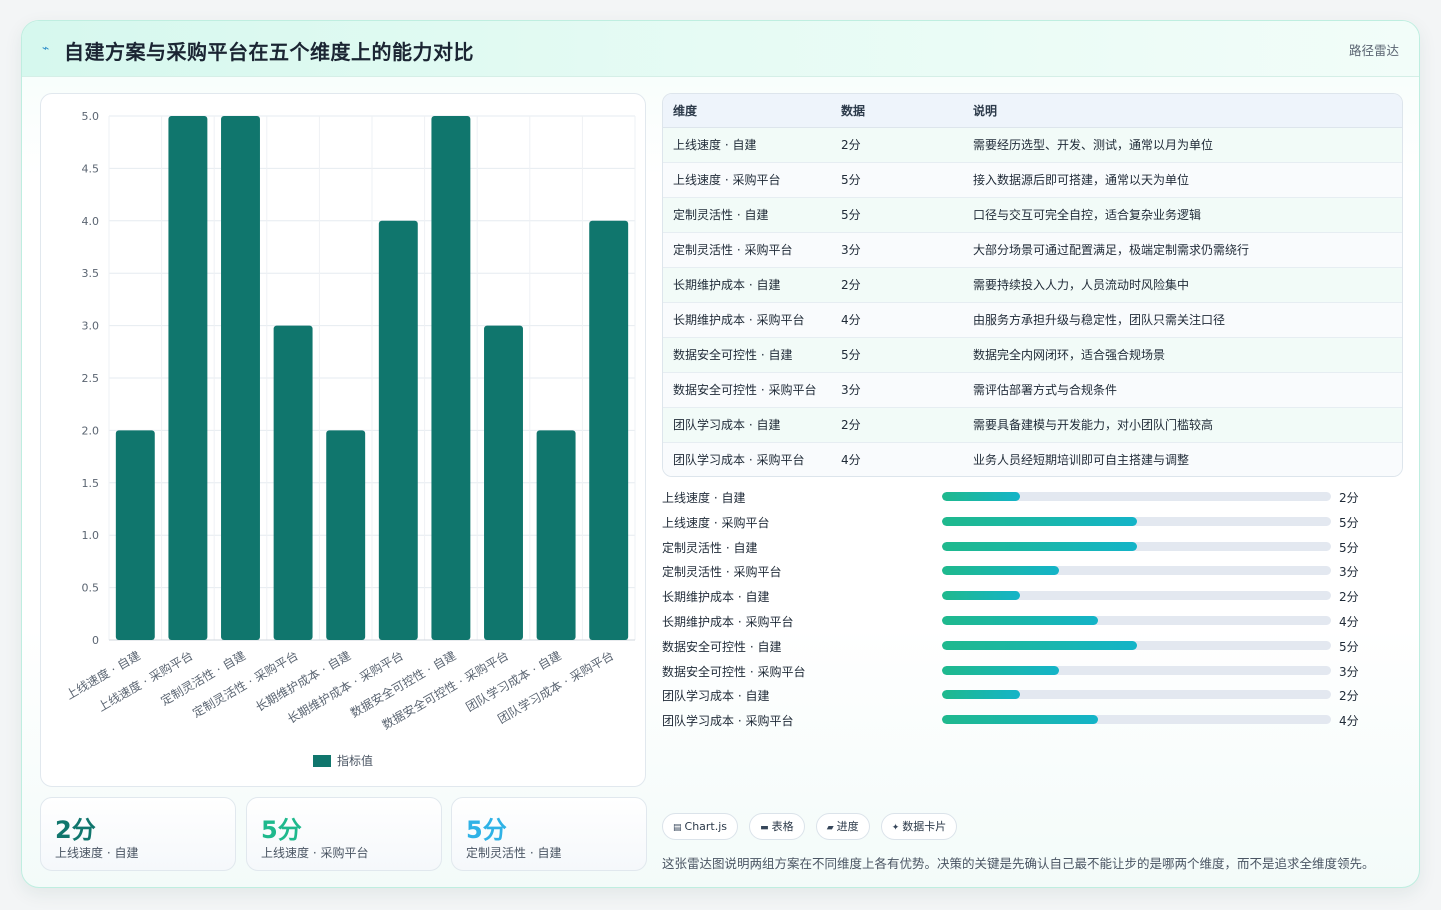 This screenshot has width=1441, height=910. What do you see at coordinates (1187, 390) in the screenshot?
I see `table-cell: 需评估部署方式与合规条件` at bounding box center [1187, 390].